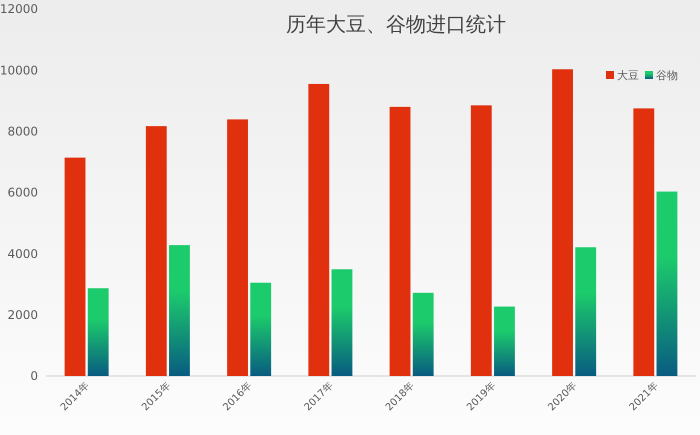  Describe the element at coordinates (19, 70) in the screenshot. I see `y-tick-label: 10000` at that location.